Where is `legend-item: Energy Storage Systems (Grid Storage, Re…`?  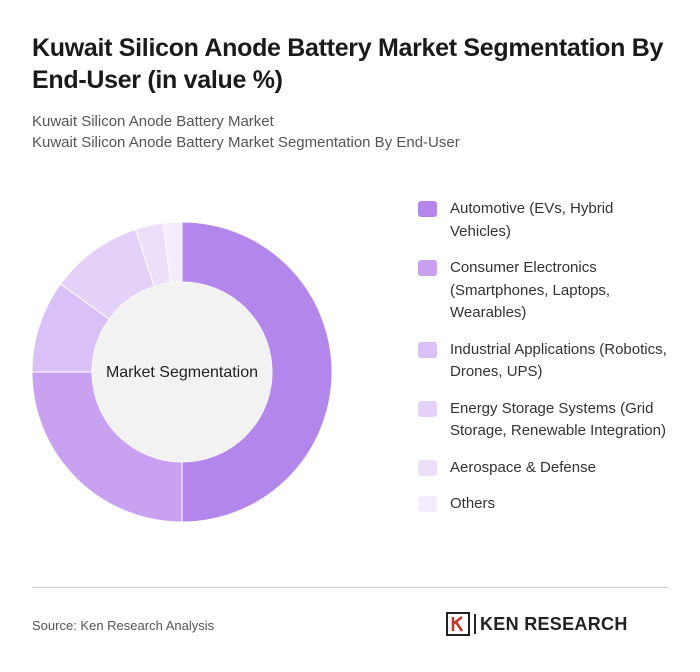 legend-item: Energy Storage Systems (Grid Storage, Re… is located at coordinates (543, 420).